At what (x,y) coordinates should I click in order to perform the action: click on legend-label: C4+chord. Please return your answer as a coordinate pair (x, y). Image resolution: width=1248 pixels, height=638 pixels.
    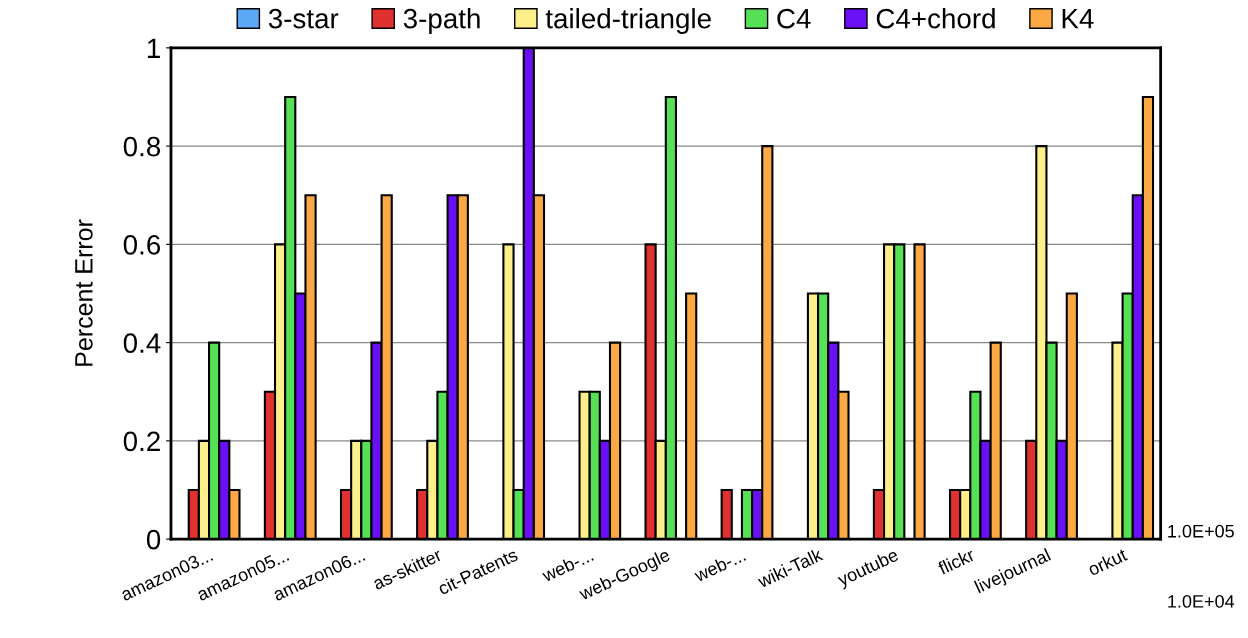
    Looking at the image, I should click on (935, 18).